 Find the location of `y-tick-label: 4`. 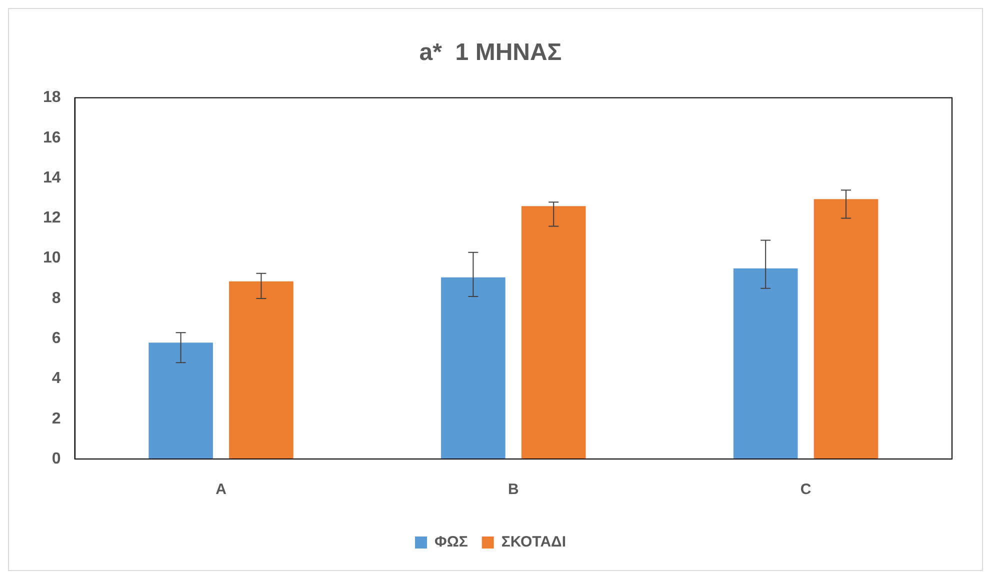

y-tick-label: 4 is located at coordinates (56, 379).